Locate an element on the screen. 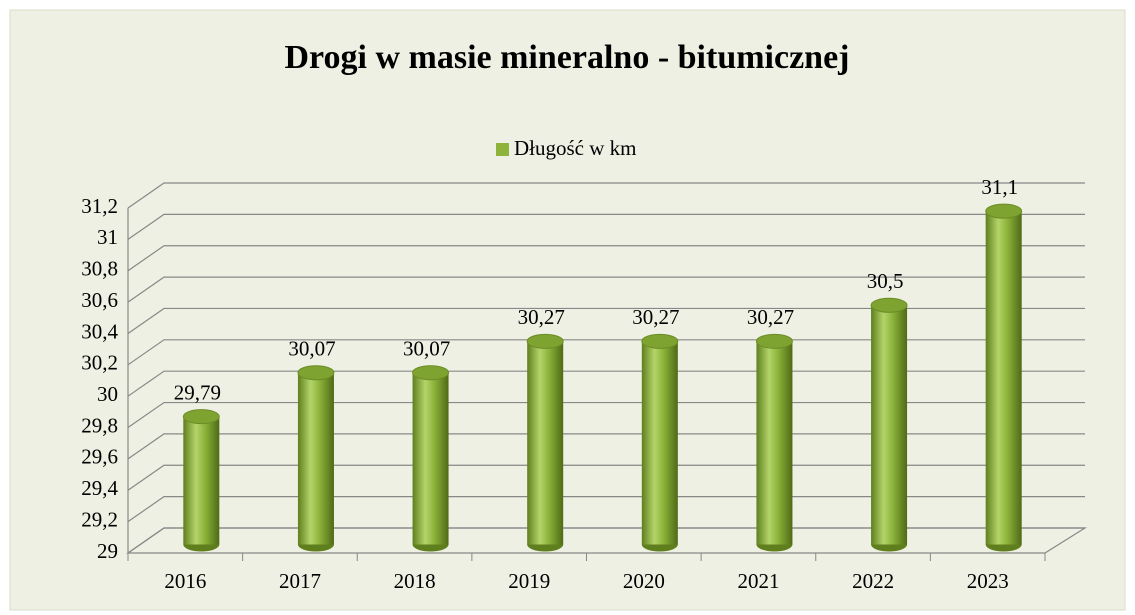 This screenshot has height=615, width=1135. y-tick-label: 29,2 is located at coordinates (99, 519).